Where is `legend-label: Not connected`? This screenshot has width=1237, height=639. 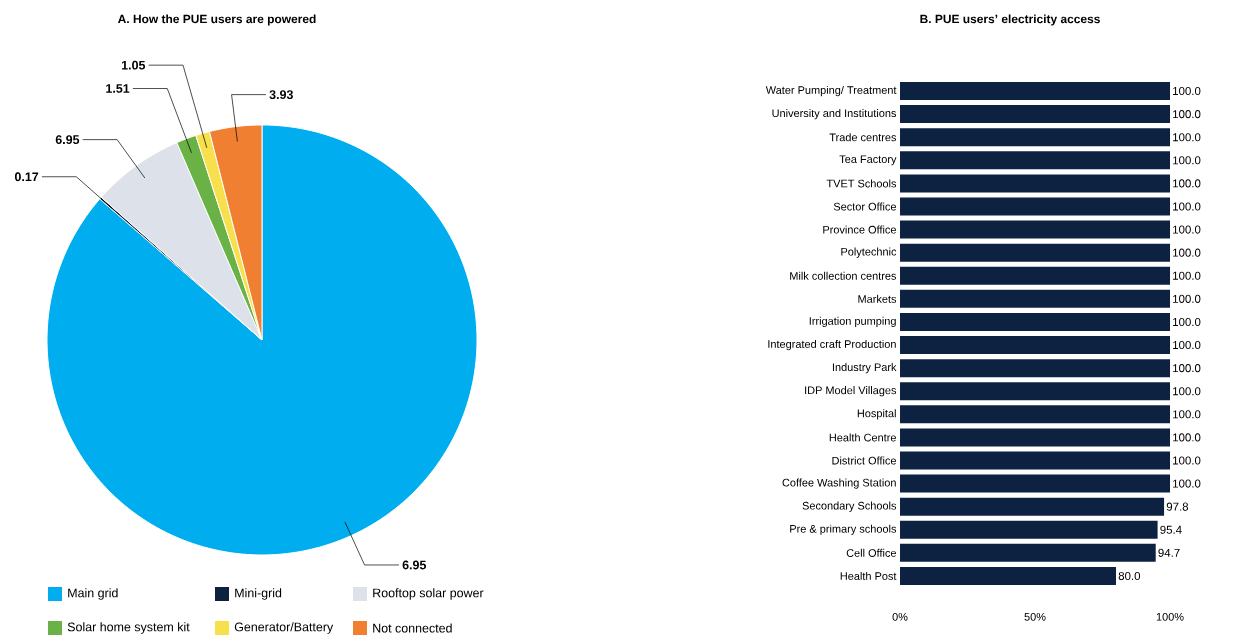 legend-label: Not connected is located at coordinates (412, 628).